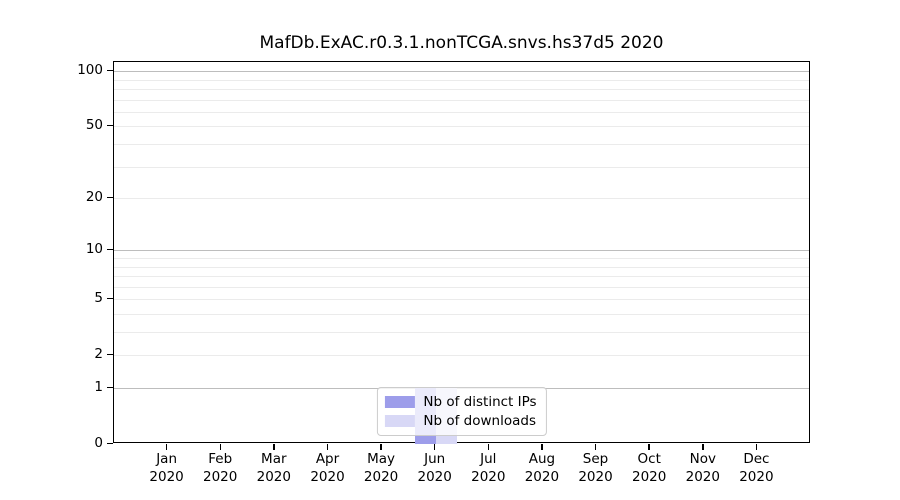  What do you see at coordinates (90, 70) in the screenshot?
I see `y-tick-label-100: 100` at bounding box center [90, 70].